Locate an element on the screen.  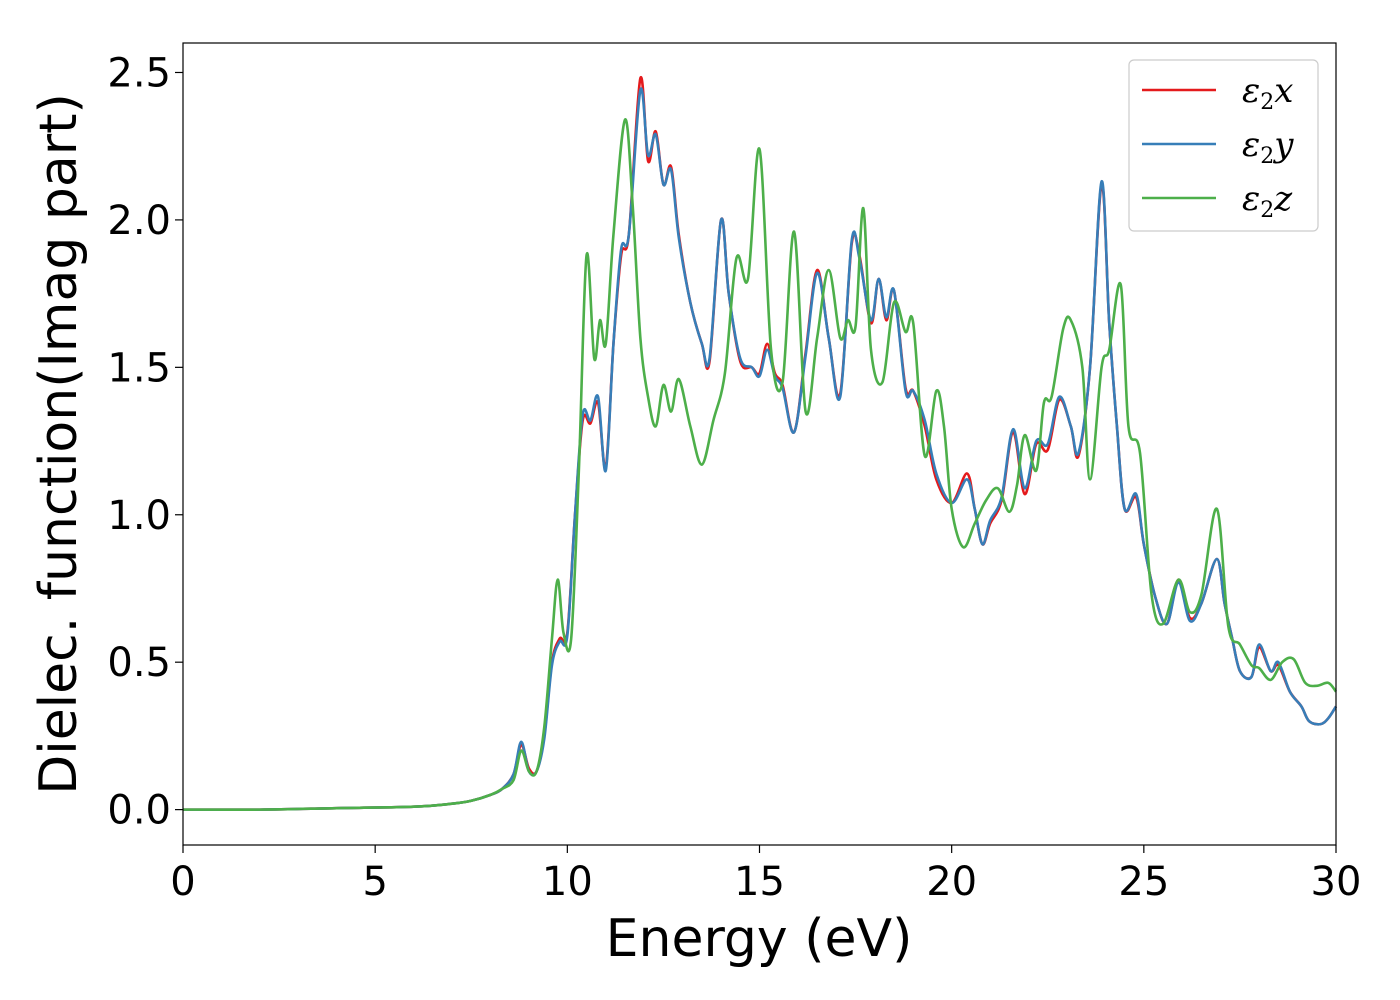
x-axis-title: Energy (eV) is located at coordinates (759, 939).